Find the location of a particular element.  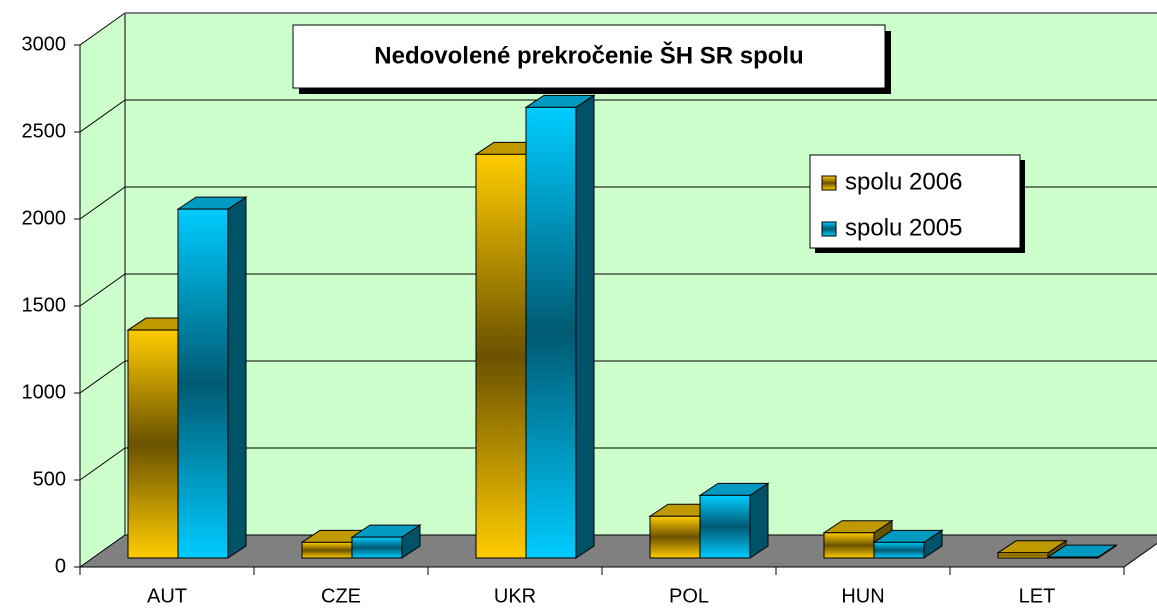

chart-title: Nedovolené prekročenie ŠH SR spolu is located at coordinates (588, 55).